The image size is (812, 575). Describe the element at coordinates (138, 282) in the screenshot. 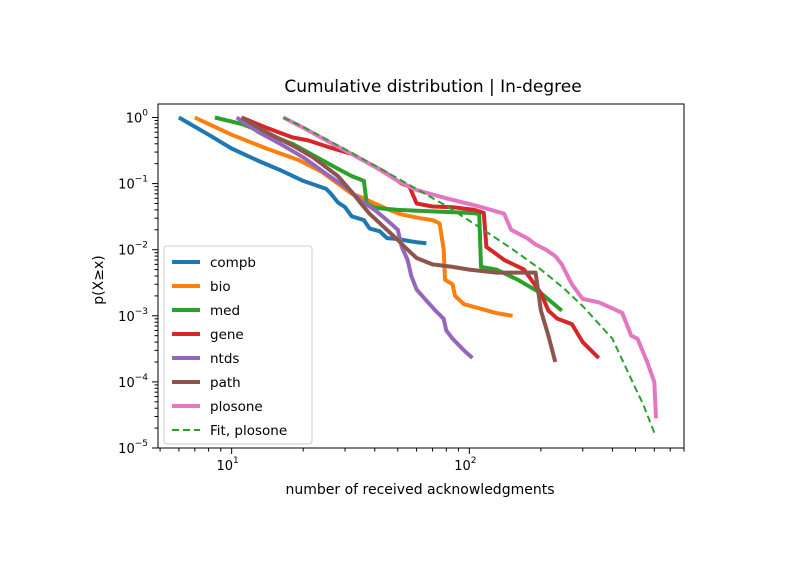

I see `y-axis: 10⁰ 10⁻¹ 10⁻² 10⁻³ 10⁻⁴ 10⁻⁵` at that location.